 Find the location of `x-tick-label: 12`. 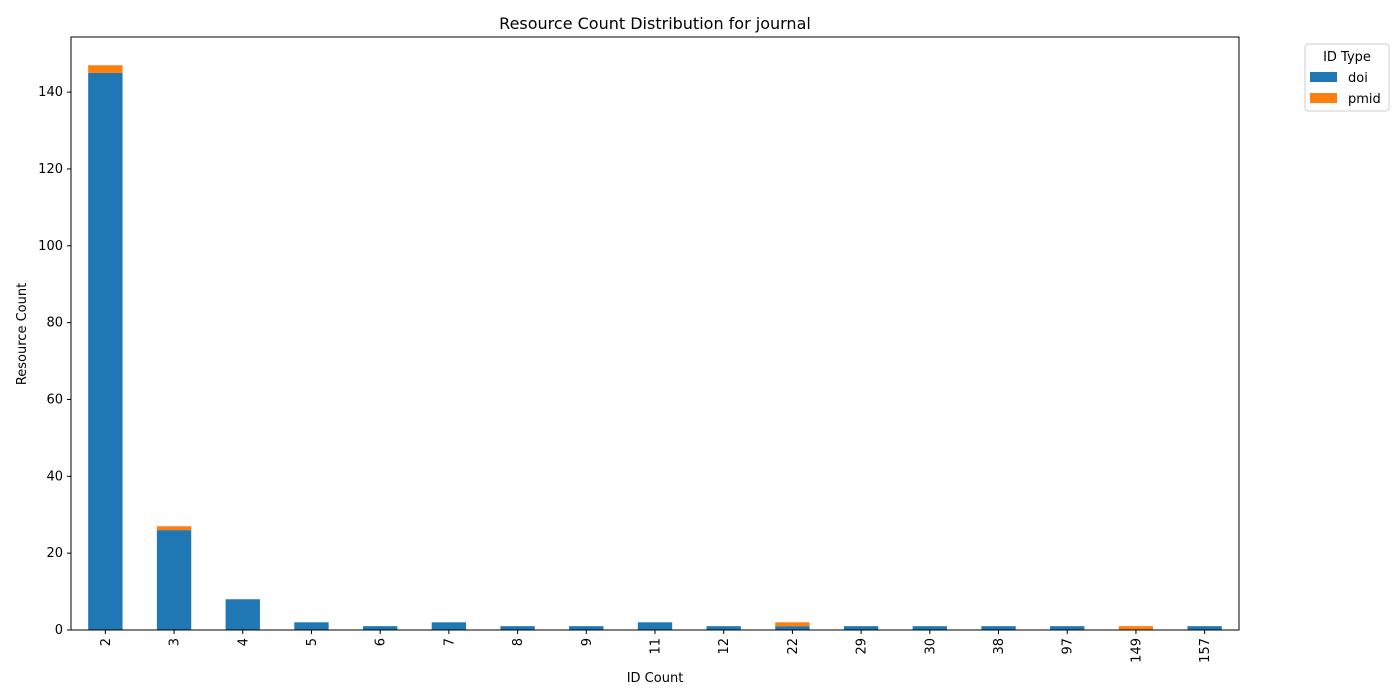

x-tick-label: 12 is located at coordinates (724, 646).